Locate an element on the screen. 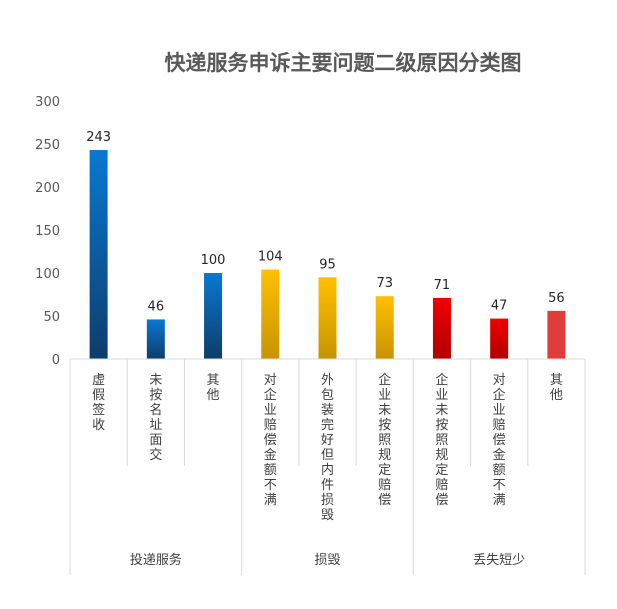  y-tick-label: 200 is located at coordinates (47, 188).